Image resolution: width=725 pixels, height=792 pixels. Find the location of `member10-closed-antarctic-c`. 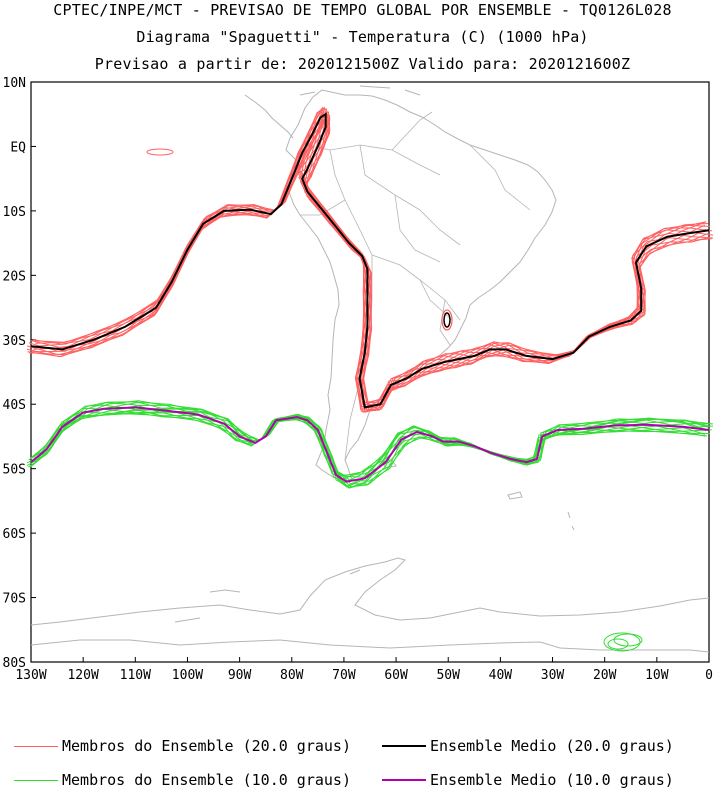

member10-closed-antarctic-c is located at coordinates (618, 644).